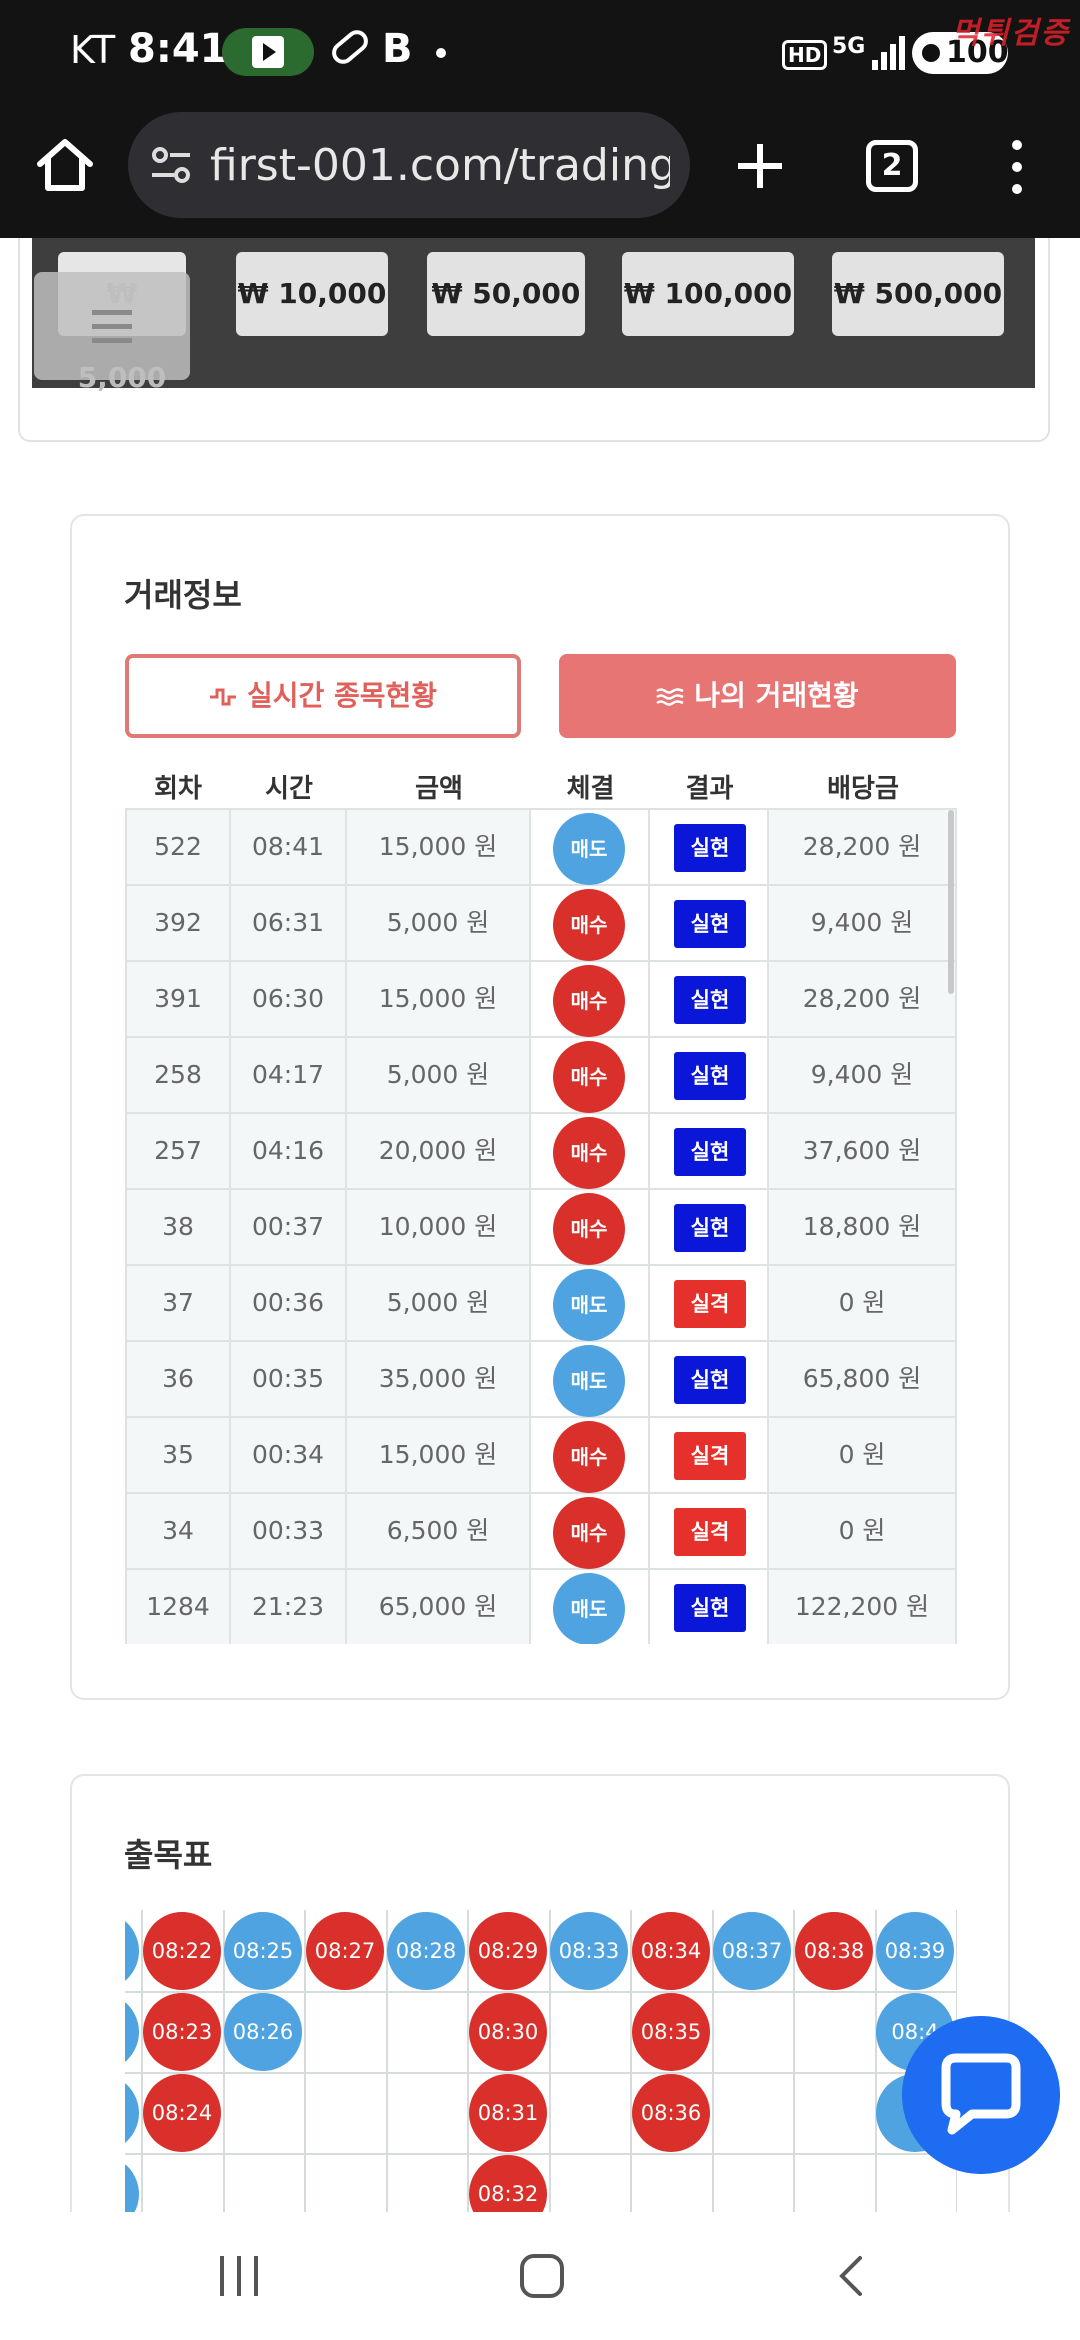 This screenshot has height=2340, width=1080. I want to click on tab-realtime-label: 실시간 종목현황, so click(342, 695).